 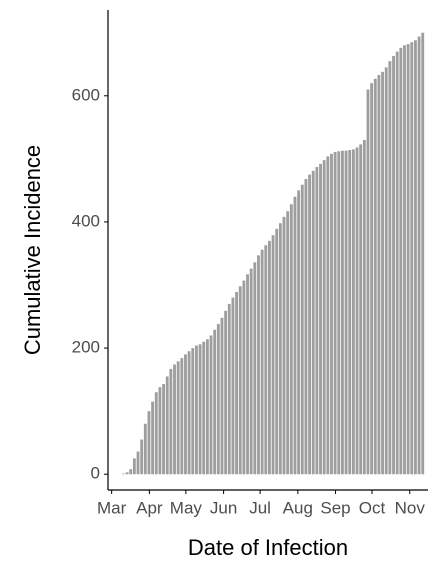 What do you see at coordinates (372, 507) in the screenshot?
I see `x-tick-label: Oct` at bounding box center [372, 507].